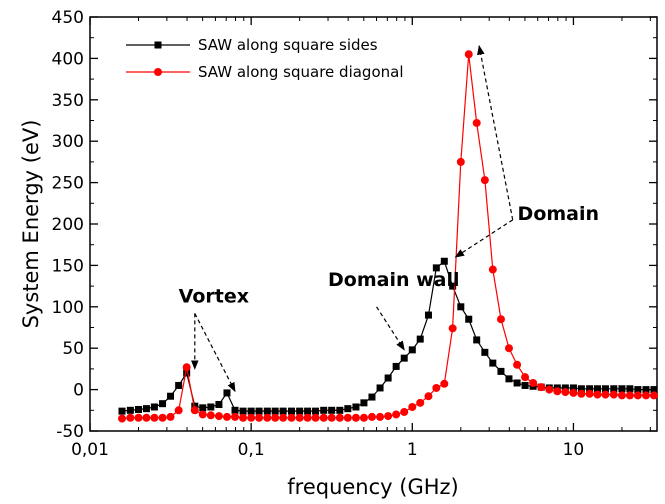  I want to click on x-tick-label: 0,01, so click(90, 450).